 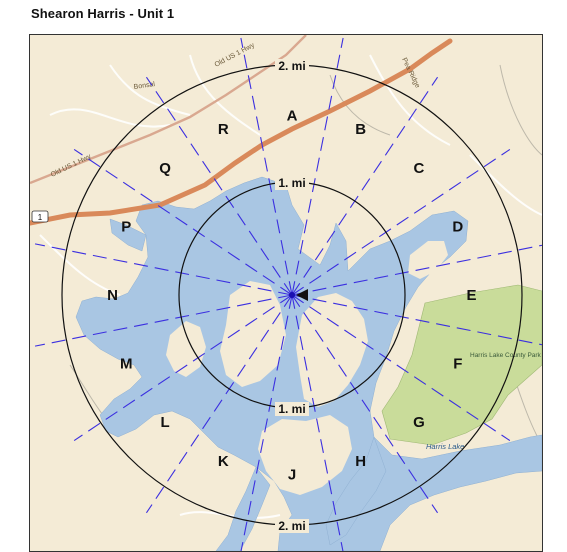 I want to click on ring-label-2mi-bottom-bg, so click(x=292, y=526).